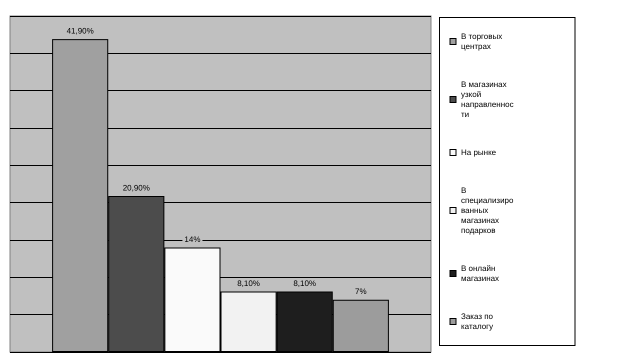 The image size is (631, 363). I want to click on legend-label: В специализированных магазинах подарков, so click(487, 210).